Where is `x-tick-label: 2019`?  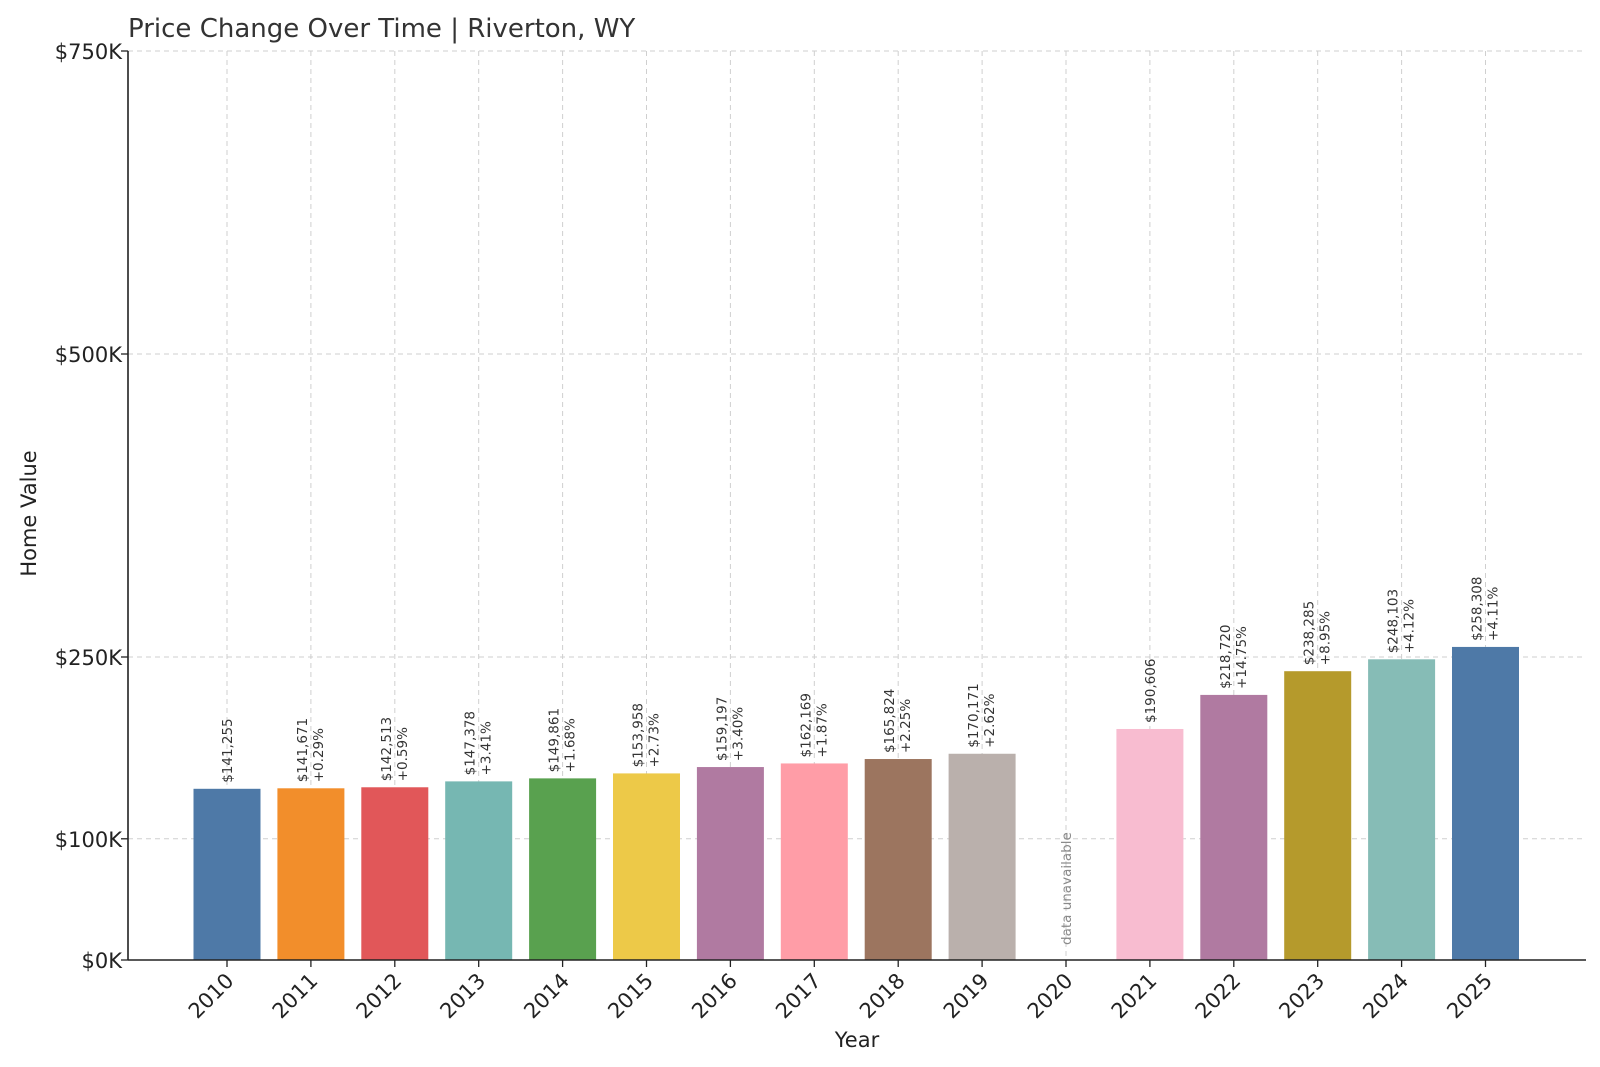
x-tick-label: 2019 is located at coordinates (966, 996).